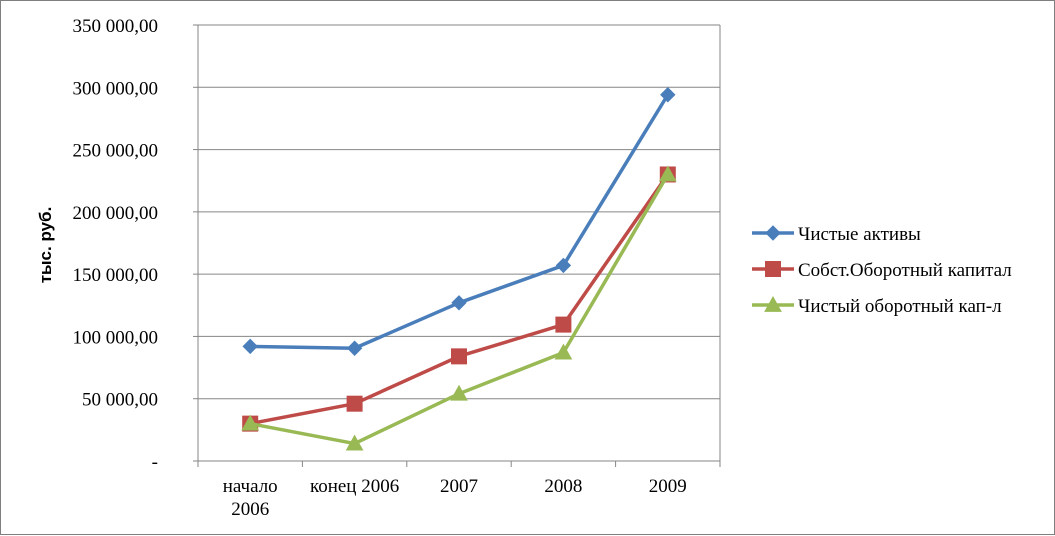  I want to click on legend-item: Собст.Оборотный капитал, so click(882, 270).